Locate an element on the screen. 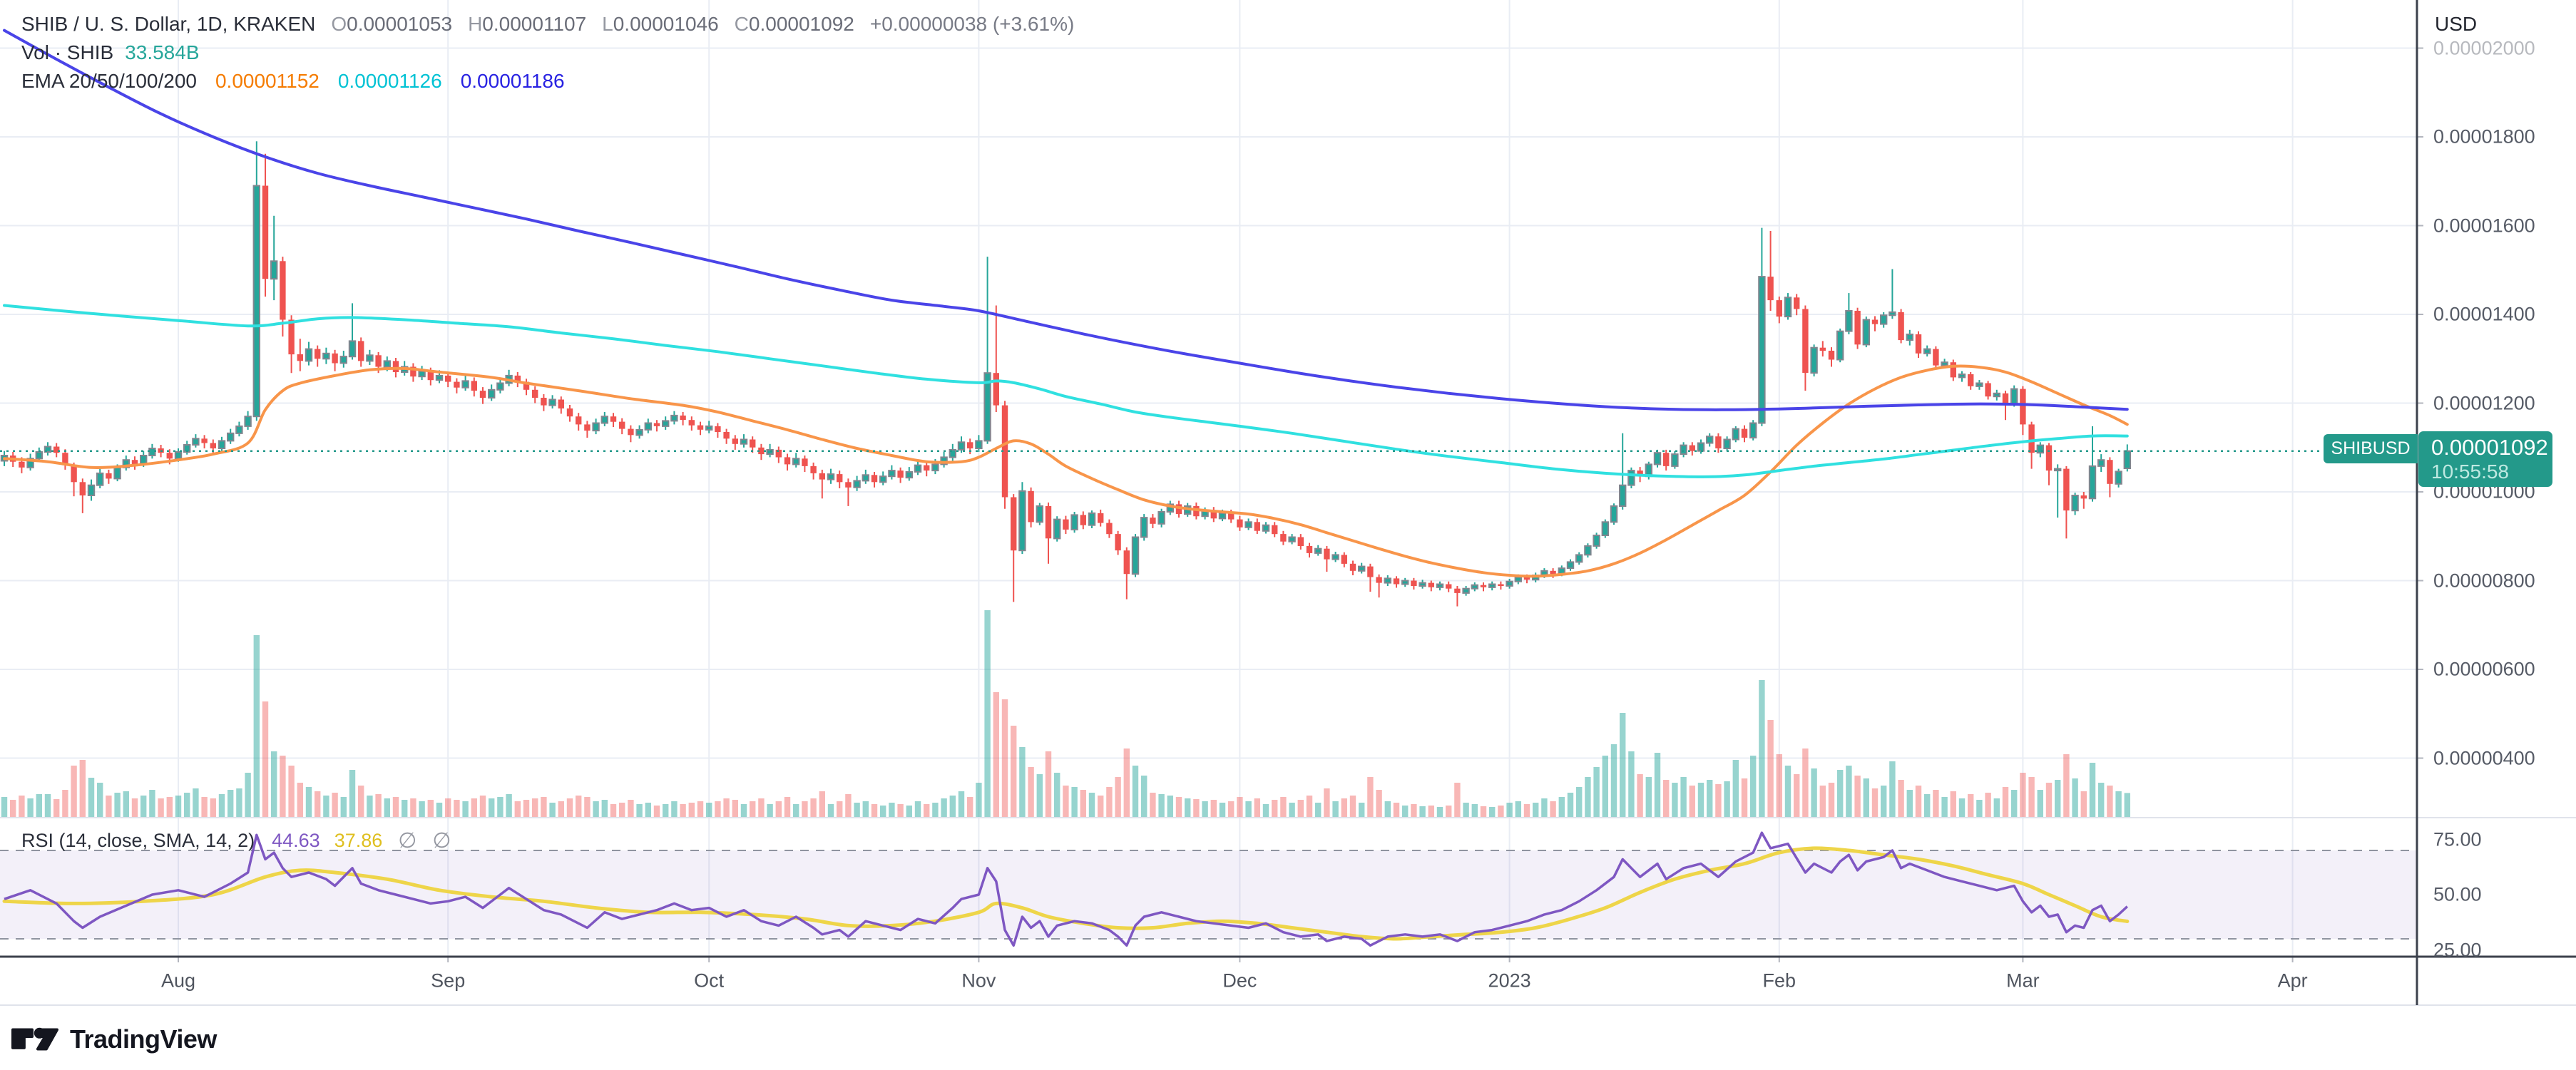 This screenshot has height=1070, width=2576. volume-legend-row: Vol · SHIB 33.584B is located at coordinates (547, 52).